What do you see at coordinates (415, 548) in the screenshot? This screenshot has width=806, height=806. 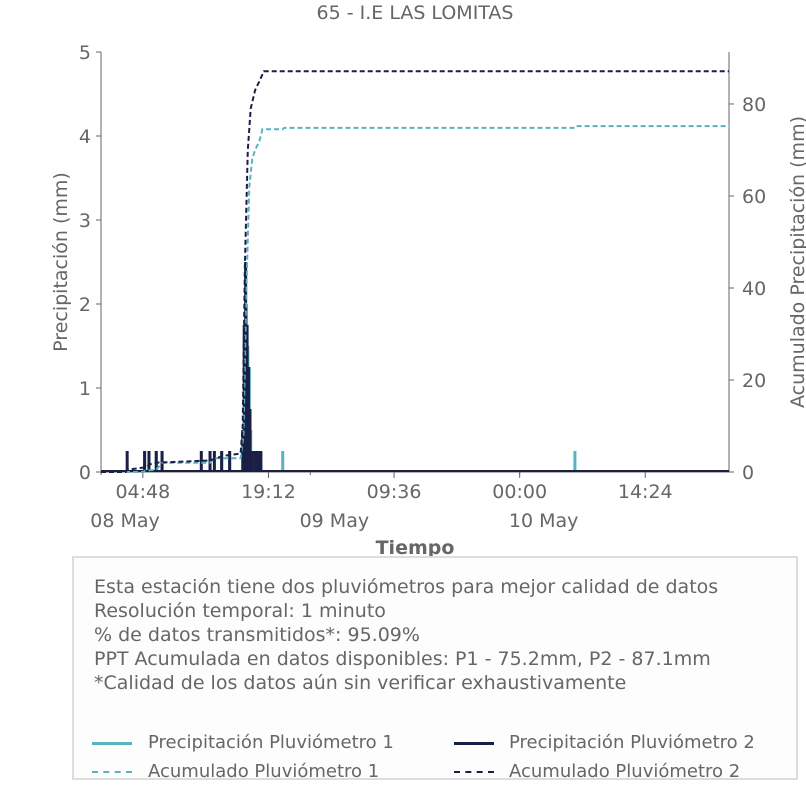 I see `x-axis-label: Tiempo` at bounding box center [415, 548].